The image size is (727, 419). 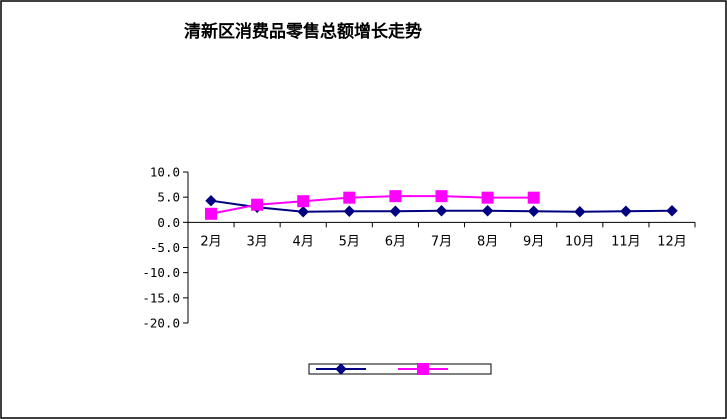 I want to click on x-tick-label: 6月, so click(x=395, y=241).